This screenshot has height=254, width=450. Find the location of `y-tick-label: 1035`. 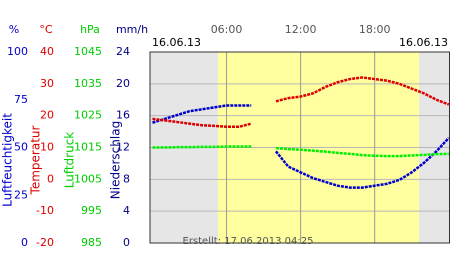

y-tick-label: 1035 is located at coordinates (88, 83).